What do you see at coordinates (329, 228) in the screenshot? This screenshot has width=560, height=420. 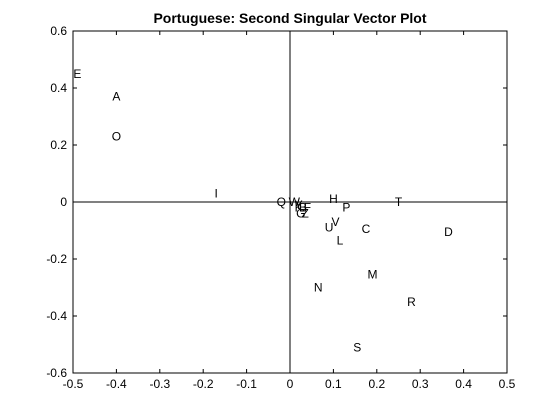 I see `point-label-u: U` at bounding box center [329, 228].